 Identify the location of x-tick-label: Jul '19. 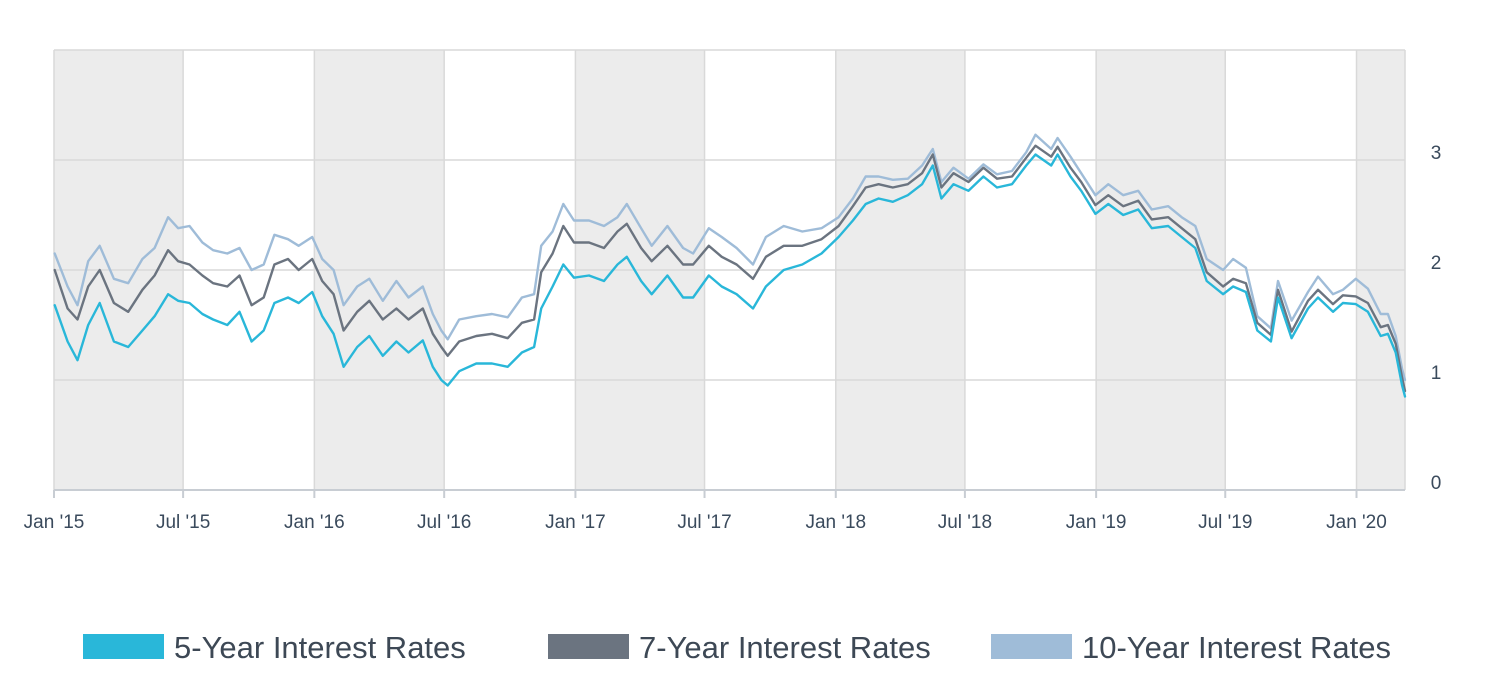
(1225, 522).